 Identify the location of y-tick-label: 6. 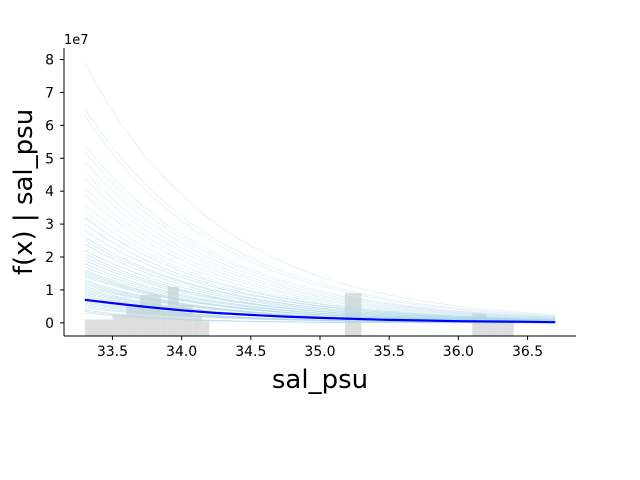
(49, 126).